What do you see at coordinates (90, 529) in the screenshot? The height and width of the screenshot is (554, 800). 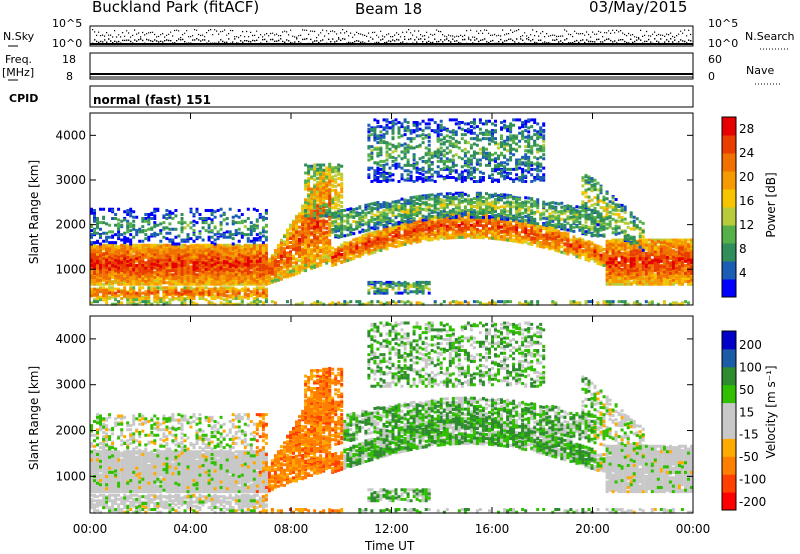 I see `xtick-label-0: 00:00` at bounding box center [90, 529].